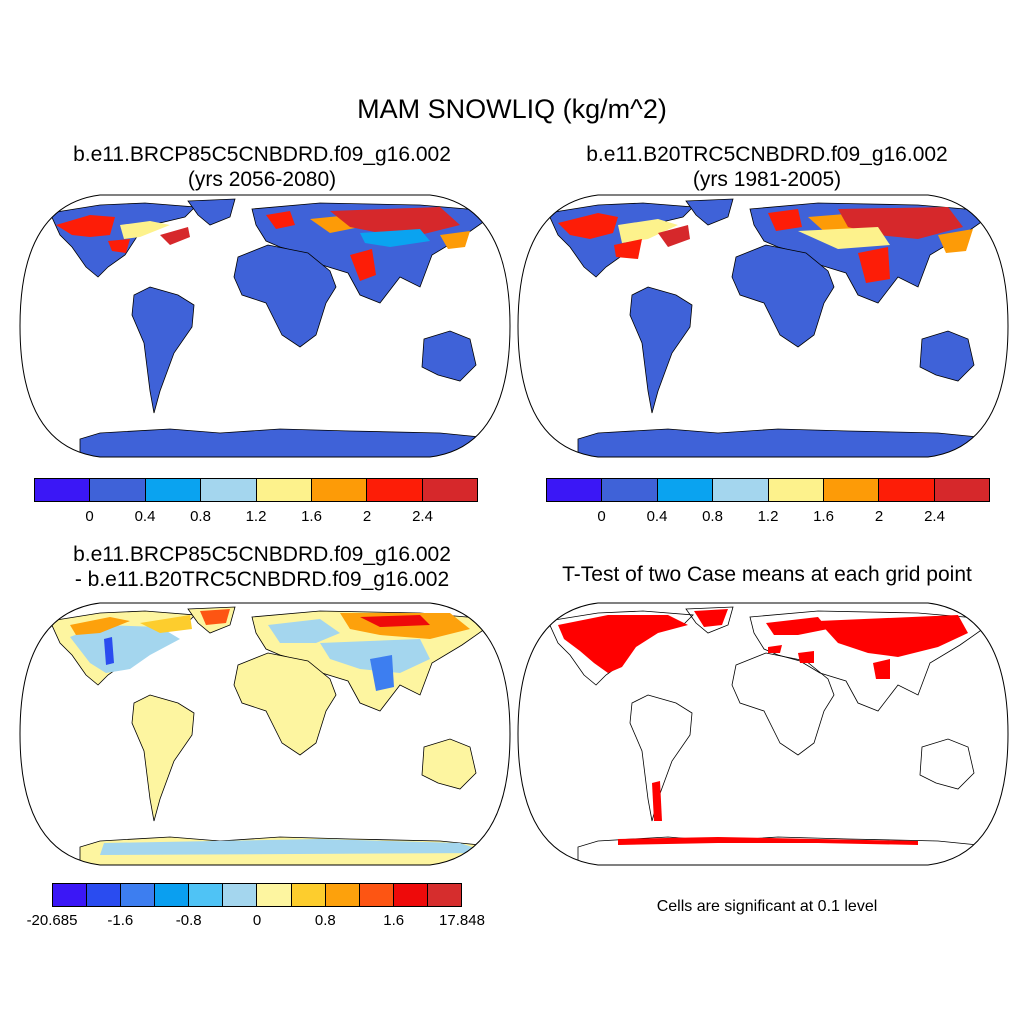  Describe the element at coordinates (767, 179) in the screenshot. I see `panel-2-title-line2: (yrs 1981-2005)` at that location.